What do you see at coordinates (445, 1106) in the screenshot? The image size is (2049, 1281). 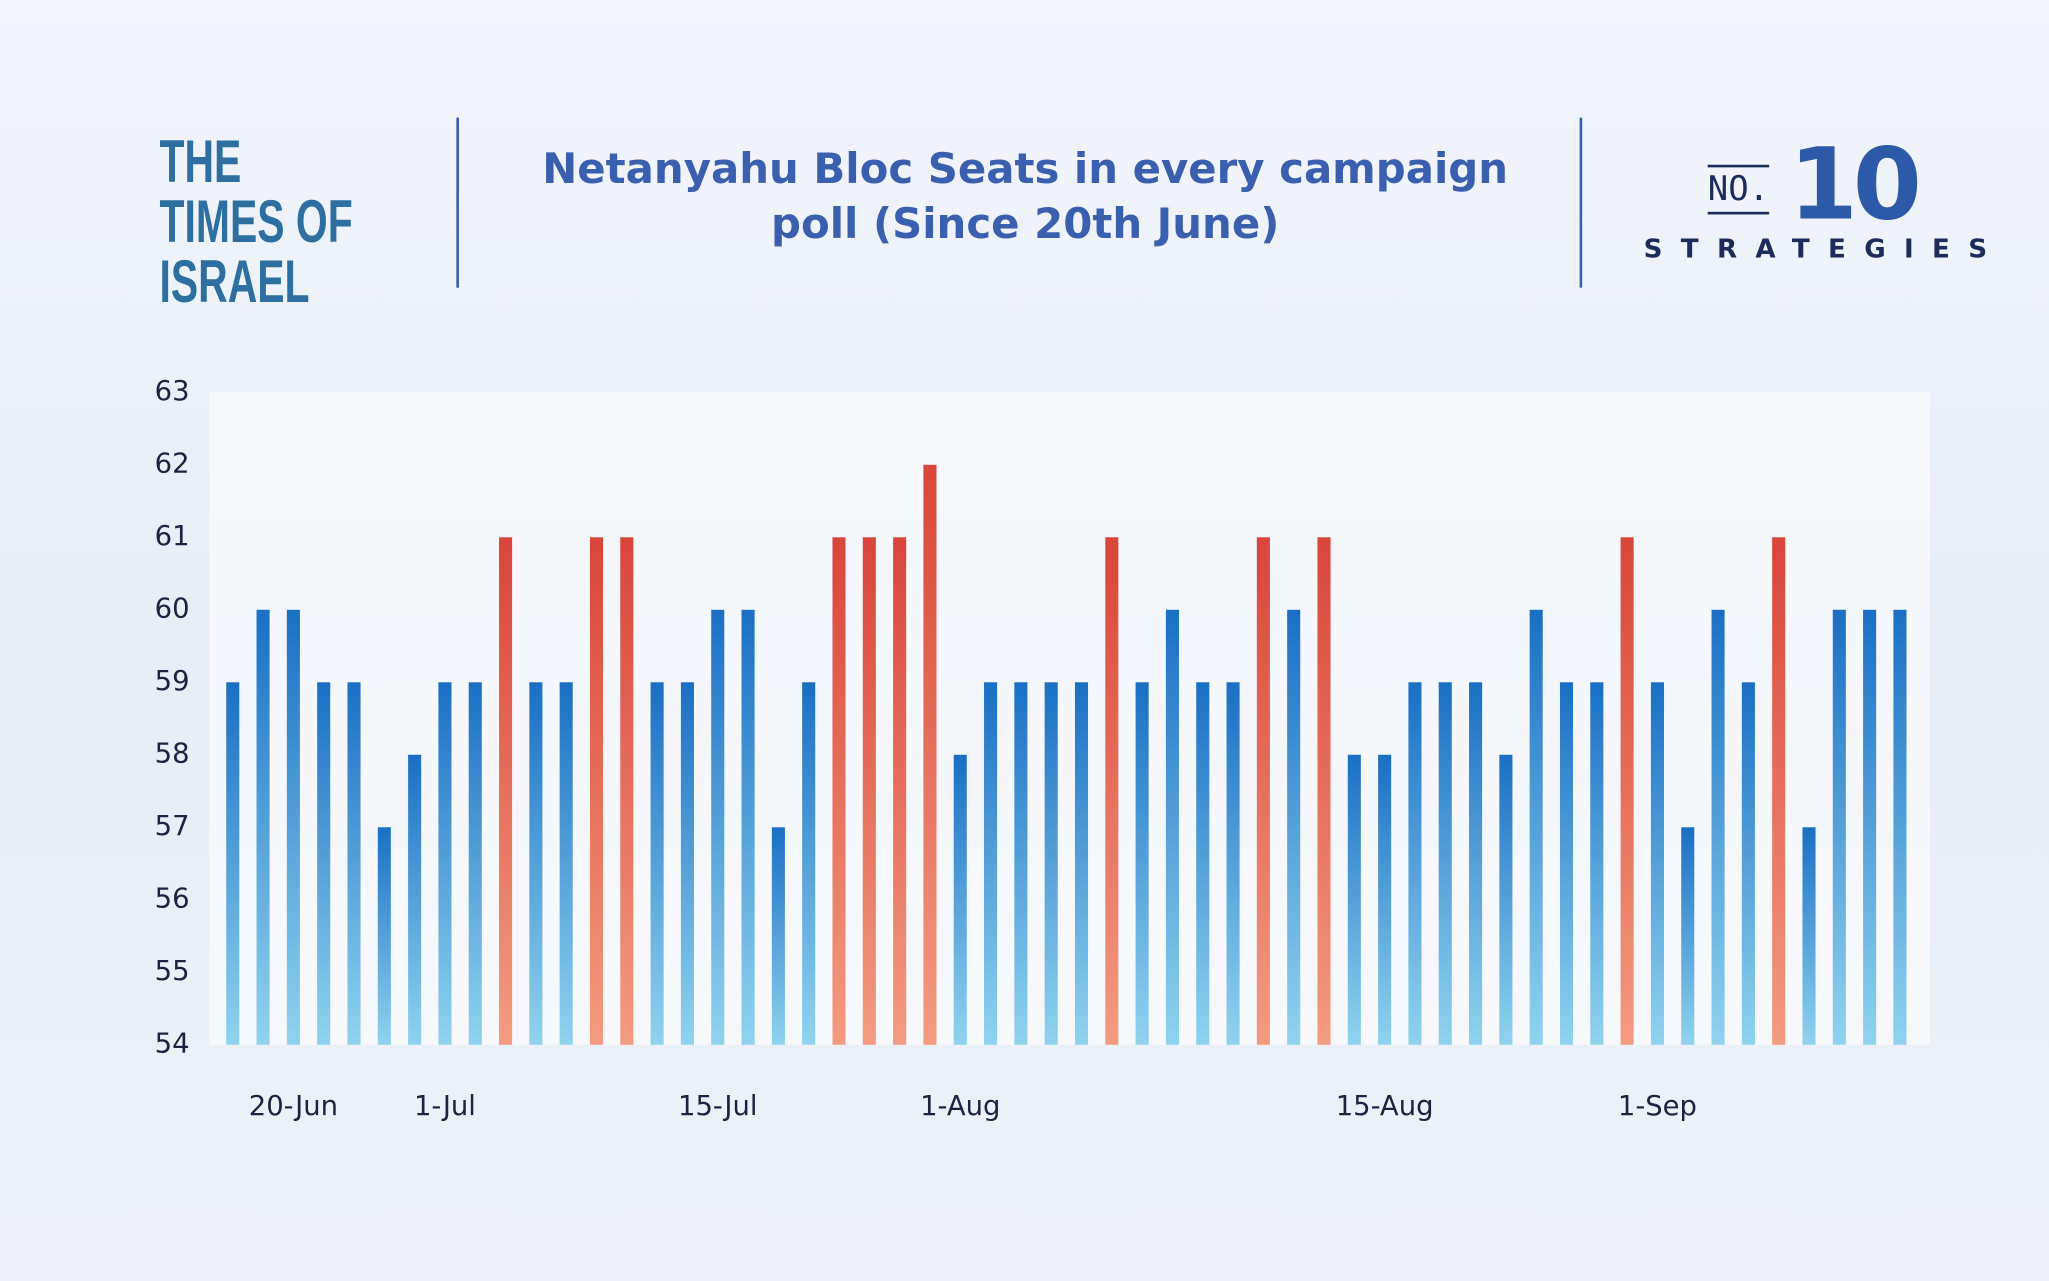 I see `x-tick-label: 1-Jul` at bounding box center [445, 1106].